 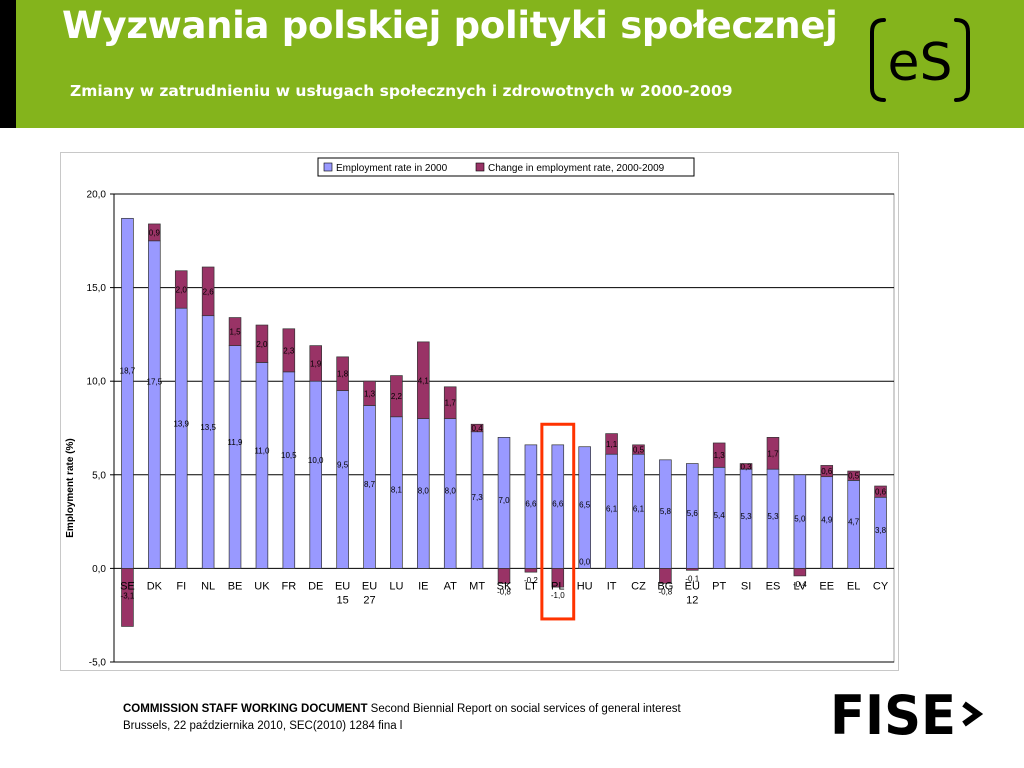 I want to click on category-label: 27, so click(x=369, y=600).